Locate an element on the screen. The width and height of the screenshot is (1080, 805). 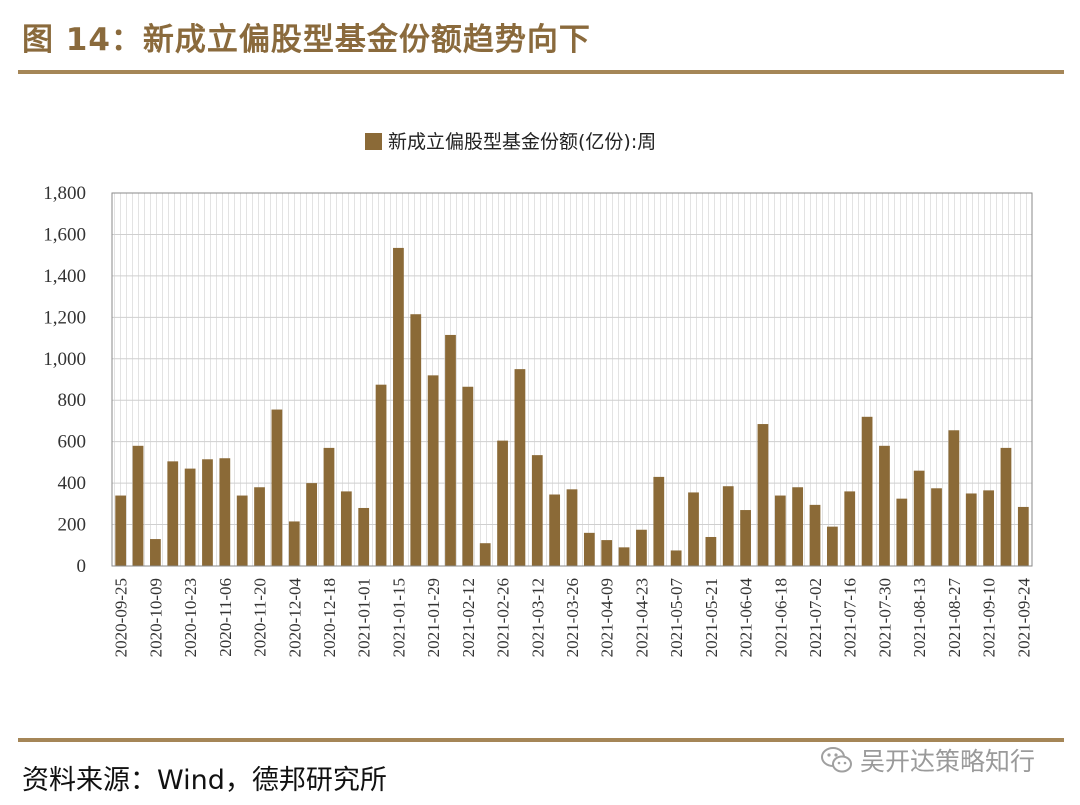
x-tick-label: 2021-06-04 is located at coordinates (746, 618).